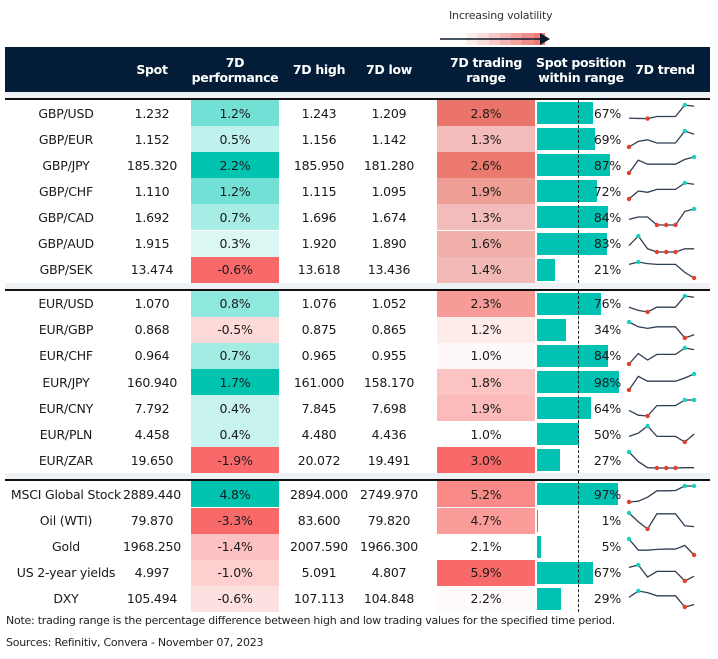 This screenshot has width=718, height=659. Describe the element at coordinates (235, 520) in the screenshot. I see `performance-cell: -3.3%` at that location.